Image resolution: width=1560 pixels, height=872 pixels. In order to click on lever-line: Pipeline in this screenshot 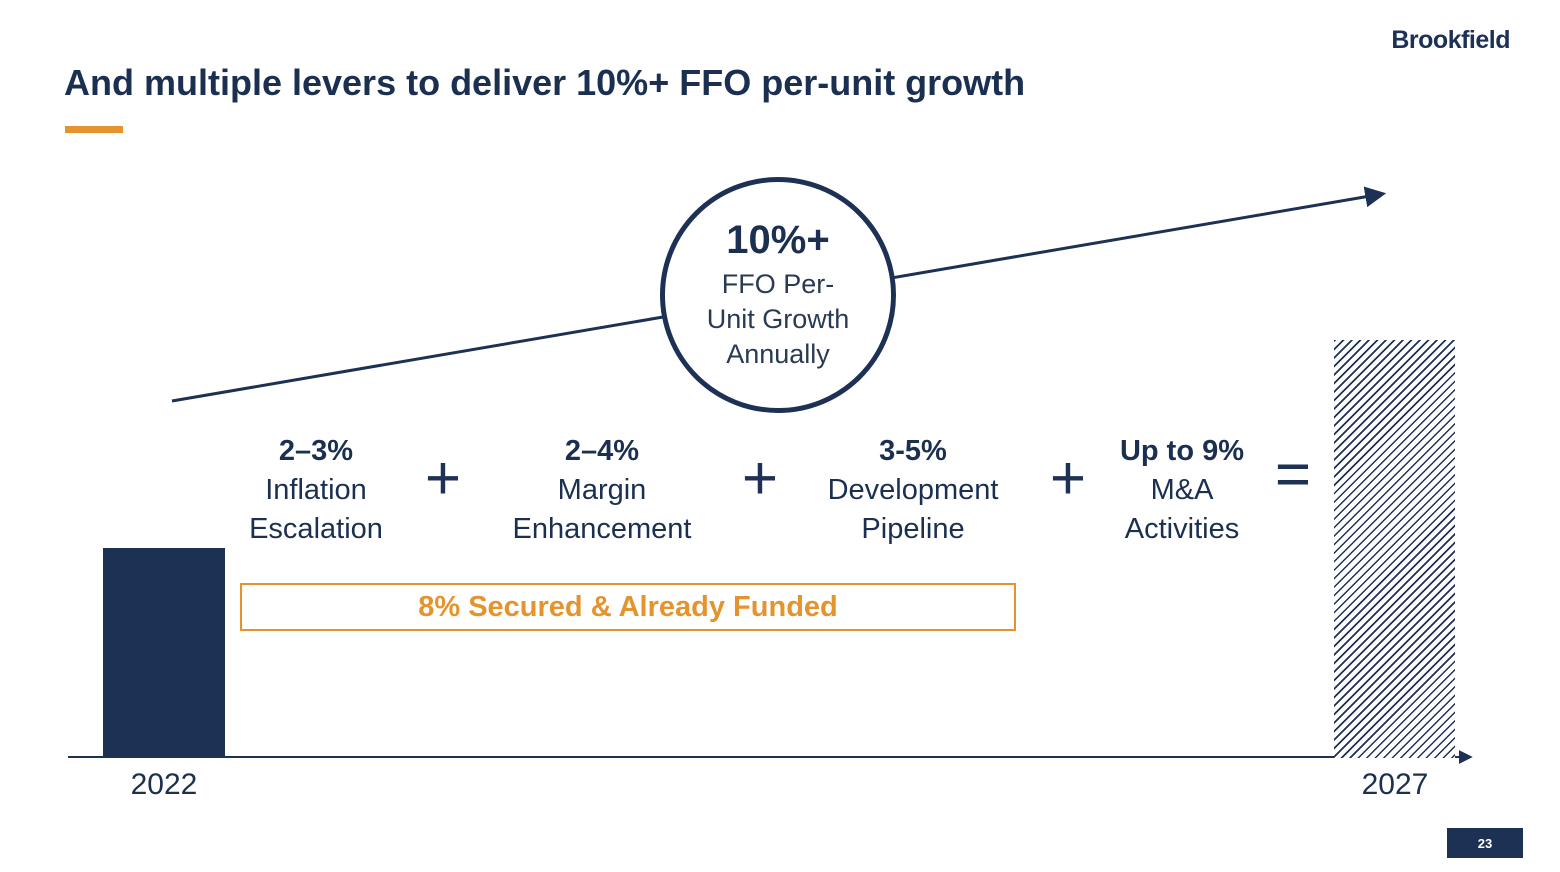, I will do `click(913, 529)`.